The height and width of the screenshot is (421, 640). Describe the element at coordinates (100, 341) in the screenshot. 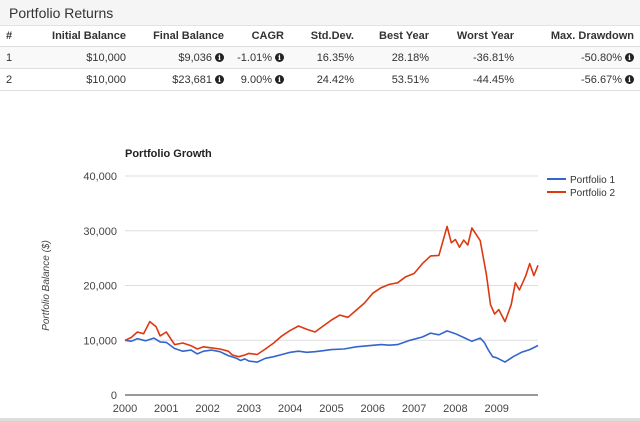

I see `y-tick-label: 10,000` at that location.